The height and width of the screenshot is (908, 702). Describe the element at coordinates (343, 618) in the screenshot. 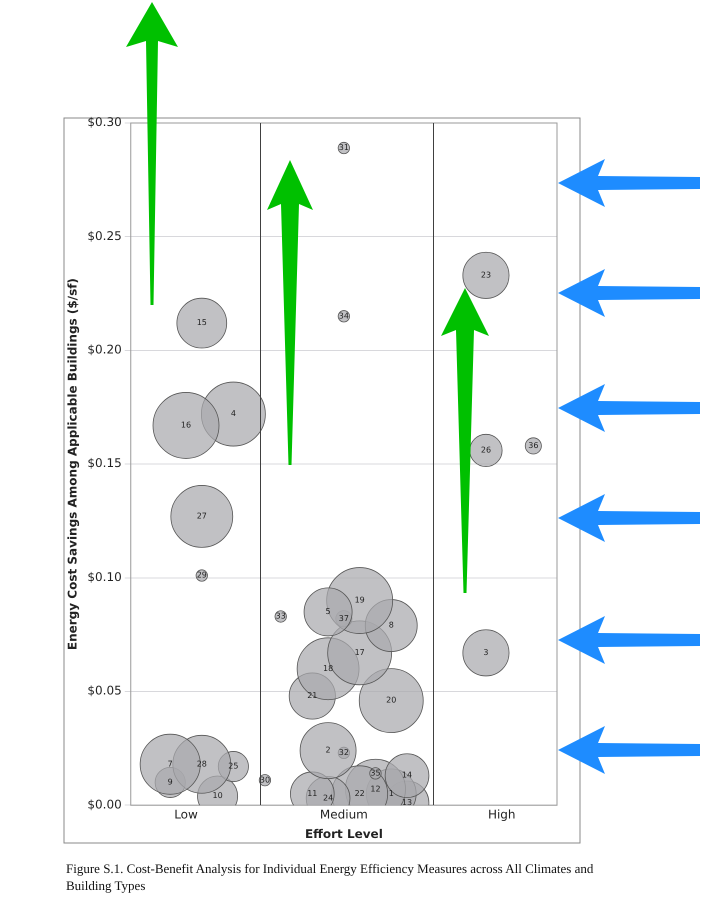

I see `series-label: 37` at that location.